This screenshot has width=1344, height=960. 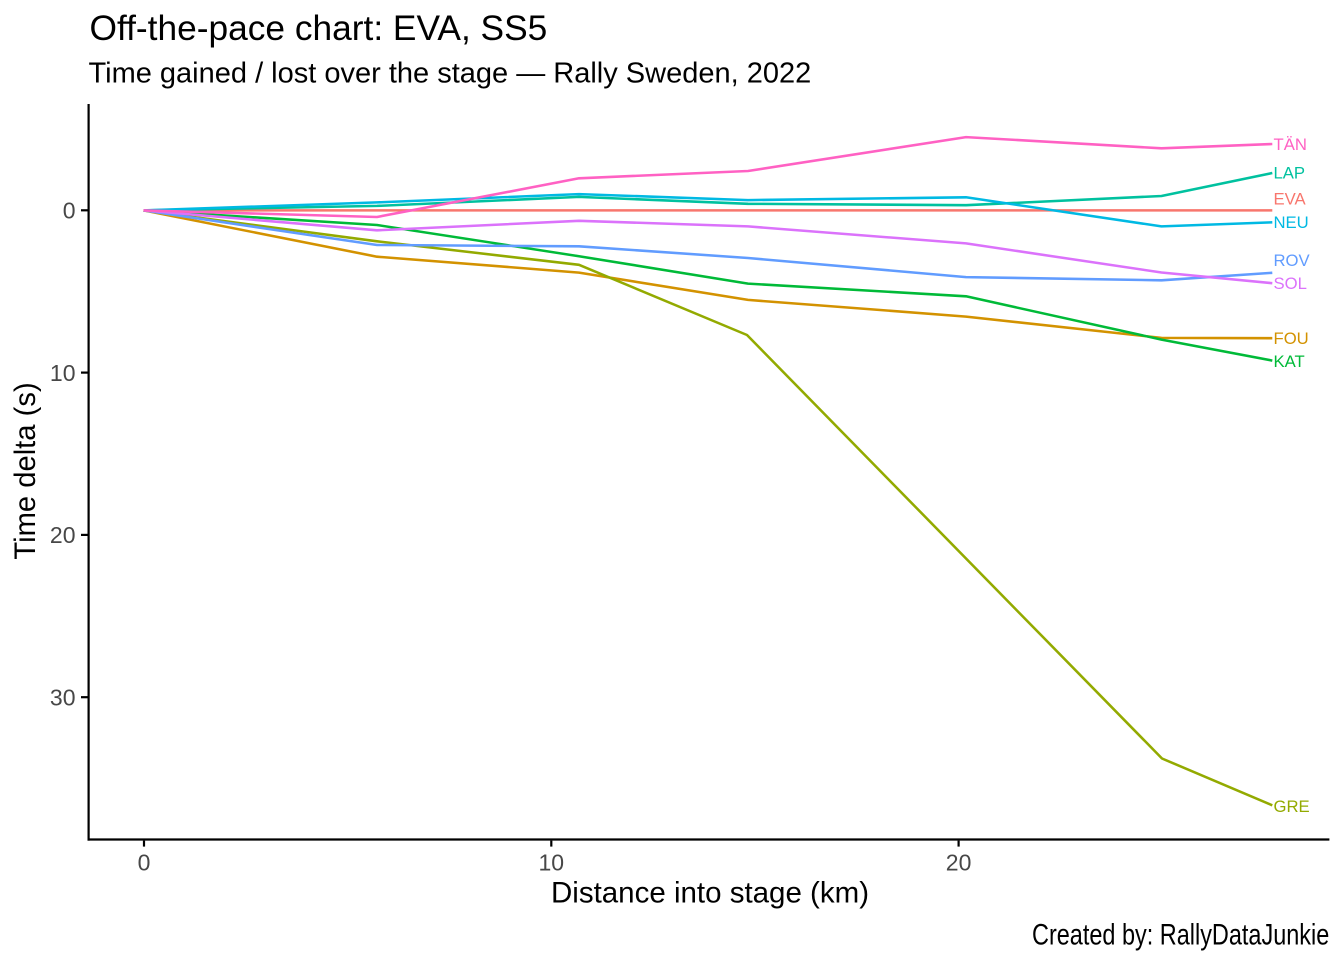 What do you see at coordinates (1292, 806) in the screenshot?
I see `svg-text: GRE` at bounding box center [1292, 806].